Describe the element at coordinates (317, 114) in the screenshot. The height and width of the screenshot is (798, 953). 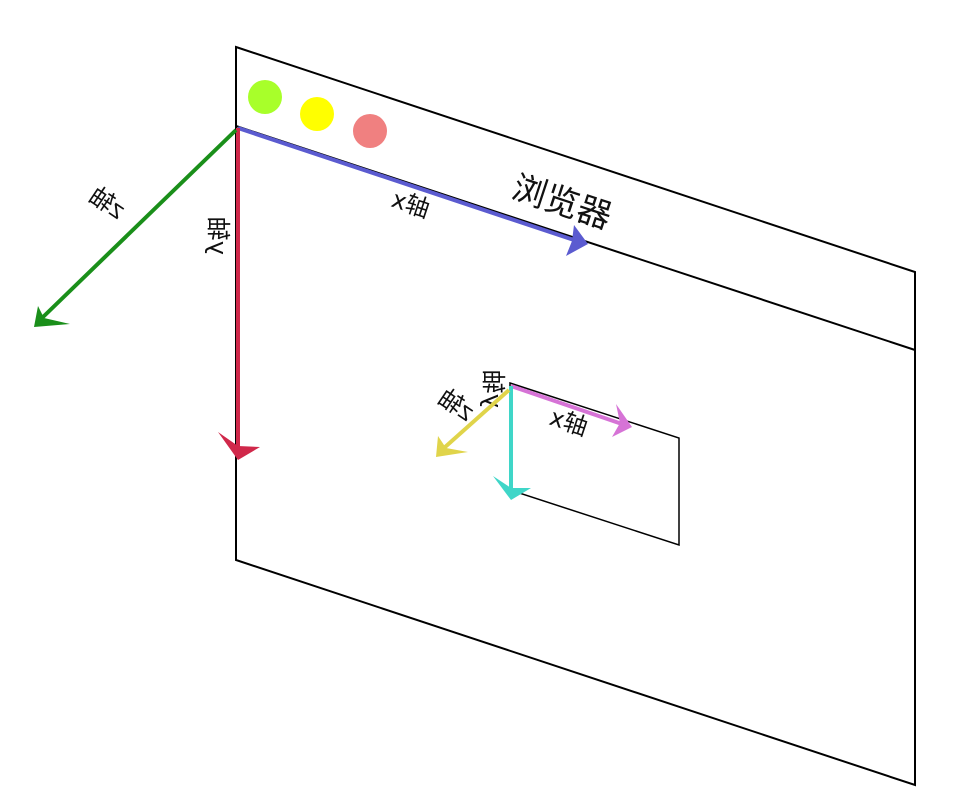
I see `window-dot-yellow` at that location.